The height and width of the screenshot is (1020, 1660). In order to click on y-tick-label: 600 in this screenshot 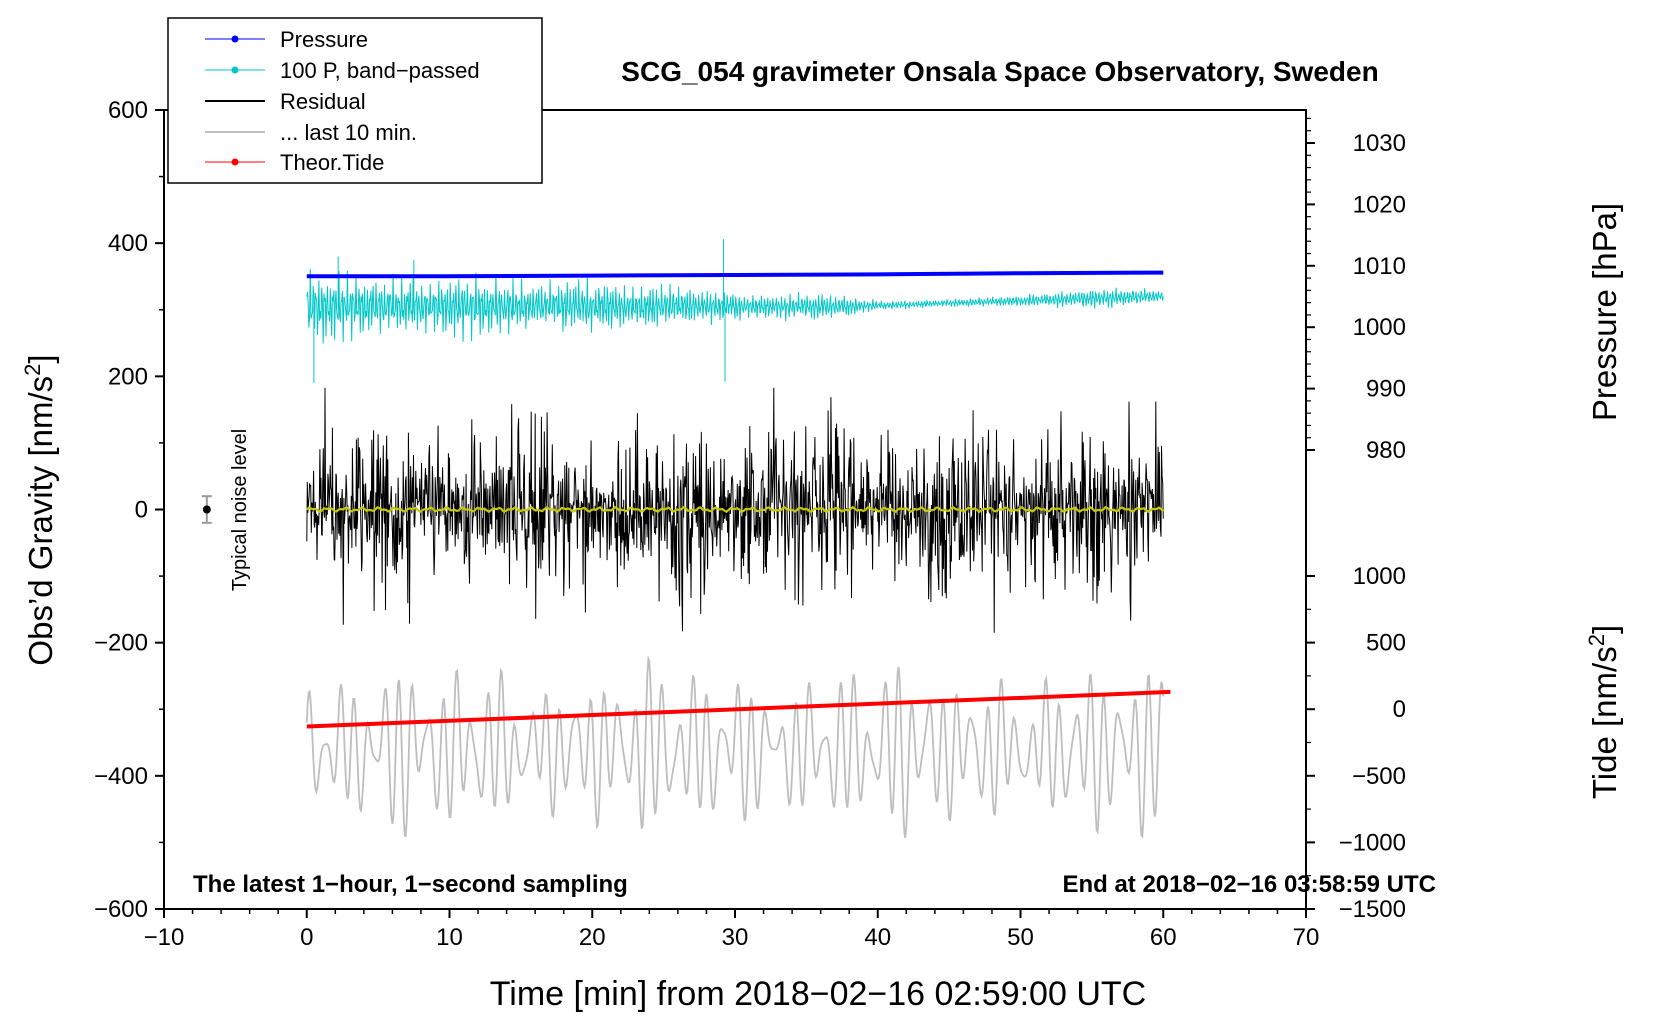, I will do `click(128, 110)`.